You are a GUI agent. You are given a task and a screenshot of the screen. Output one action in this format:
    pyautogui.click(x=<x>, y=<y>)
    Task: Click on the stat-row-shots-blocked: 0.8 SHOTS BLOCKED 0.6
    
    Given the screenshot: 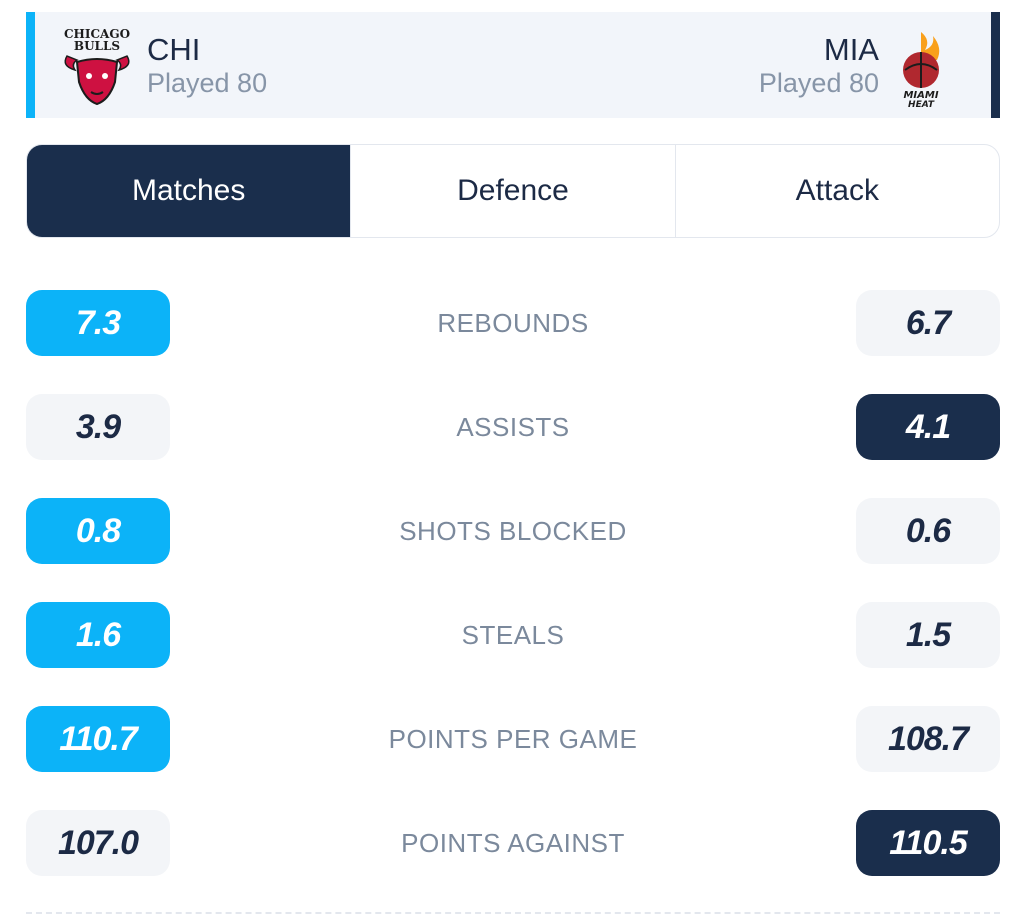 What is the action you would take?
    pyautogui.click(x=513, y=531)
    